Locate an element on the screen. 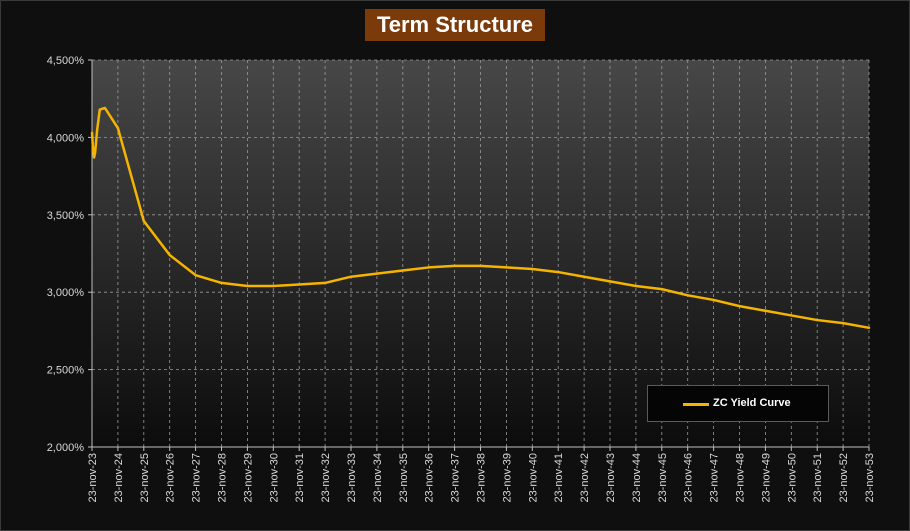 The image size is (910, 531). y-tick-label: 2,500% is located at coordinates (66, 371).